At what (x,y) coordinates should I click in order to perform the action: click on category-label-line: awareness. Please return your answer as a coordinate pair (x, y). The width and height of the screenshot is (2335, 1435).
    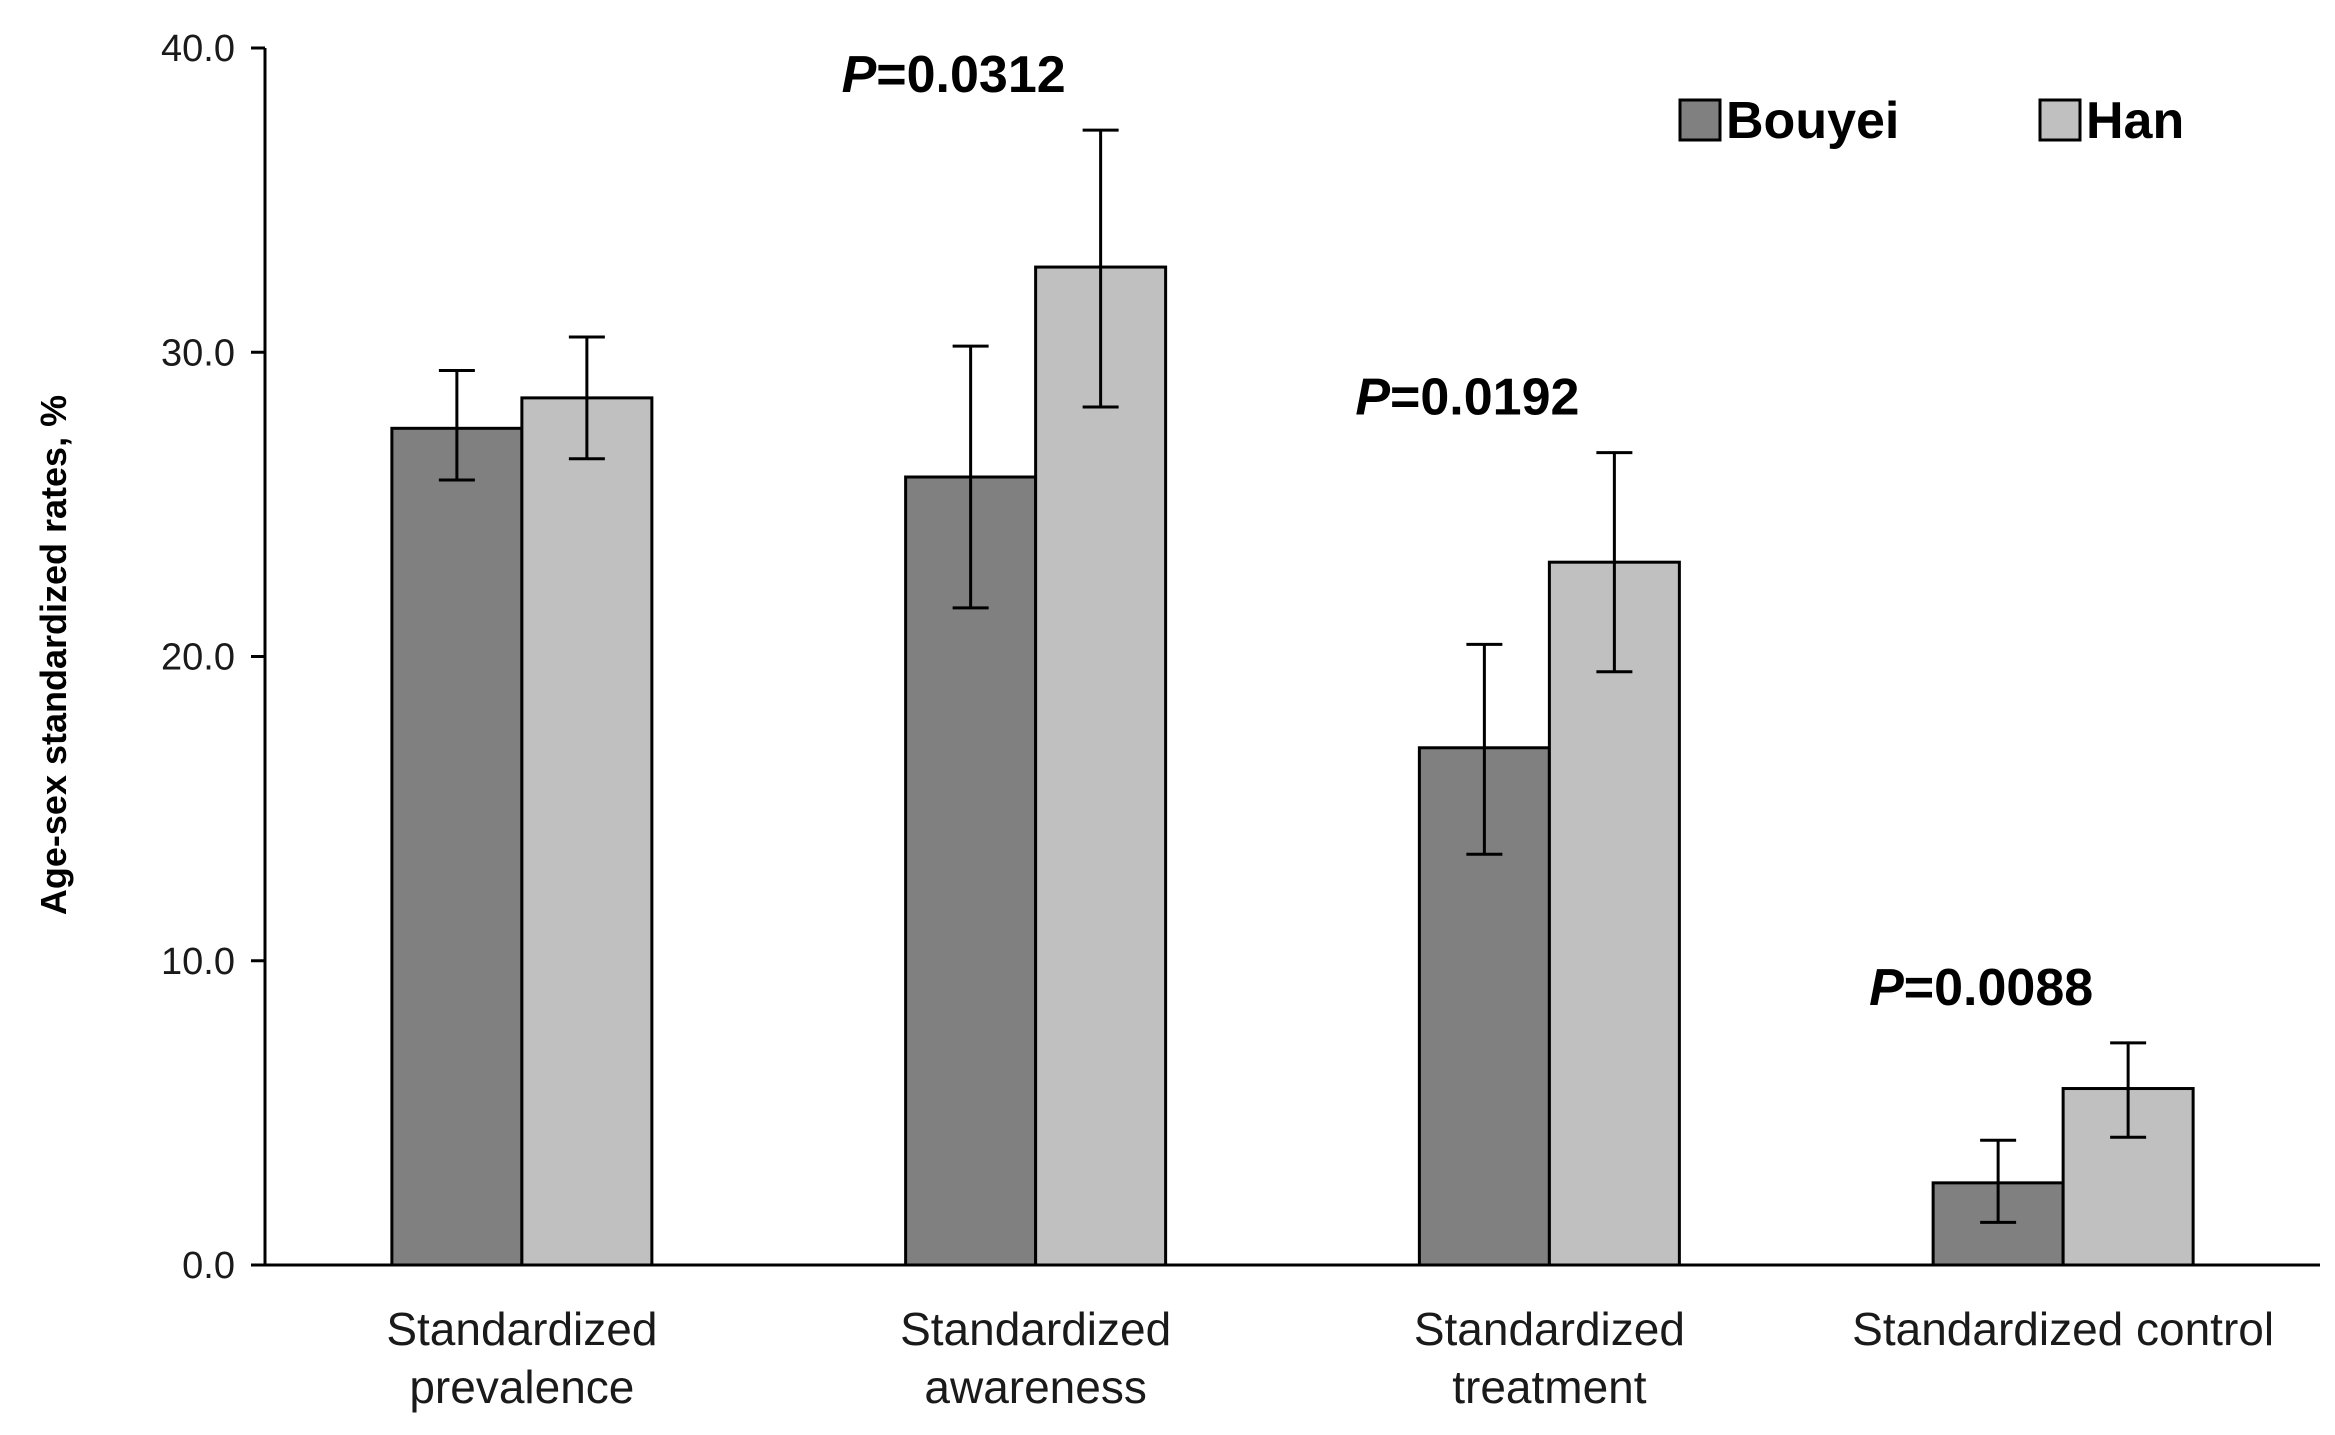
    Looking at the image, I should click on (1035, 1387).